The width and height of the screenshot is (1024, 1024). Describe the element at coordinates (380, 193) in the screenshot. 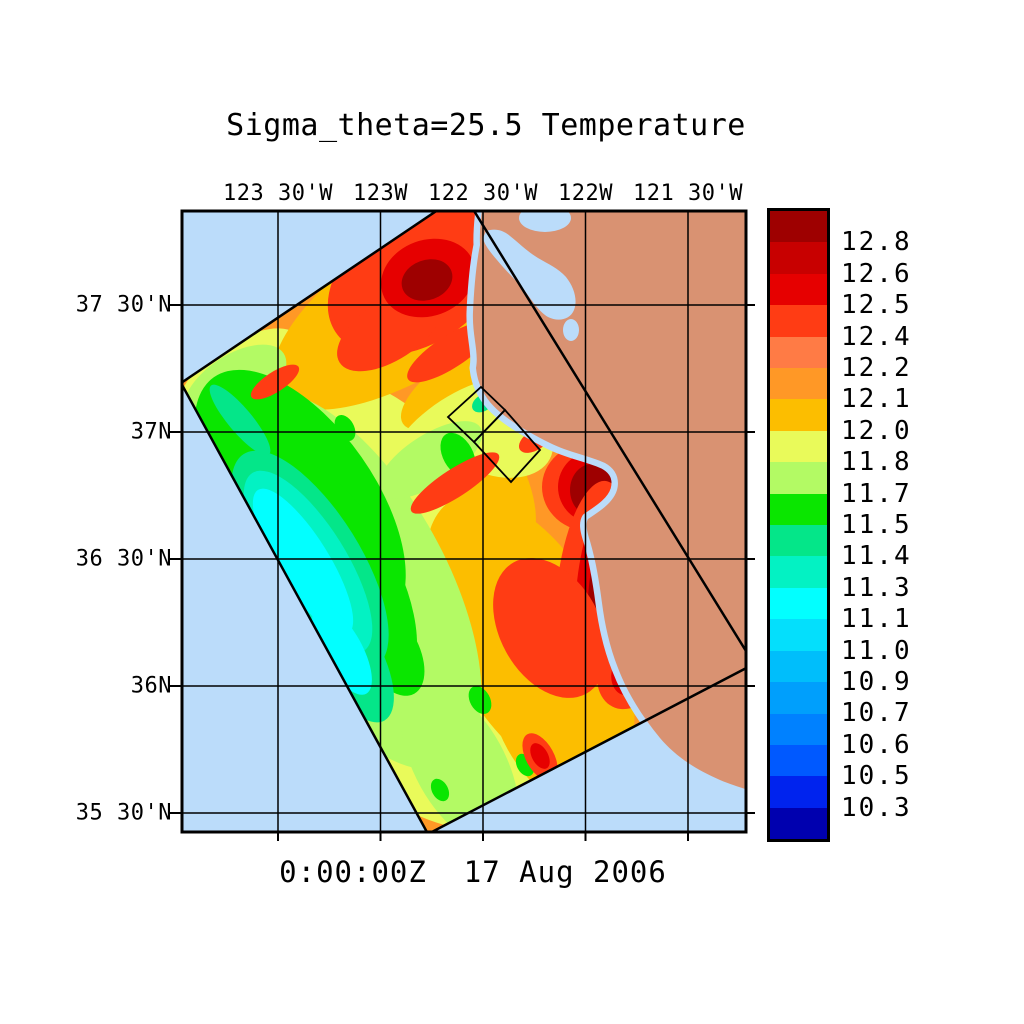

I see `top-axis-label: 123W` at that location.